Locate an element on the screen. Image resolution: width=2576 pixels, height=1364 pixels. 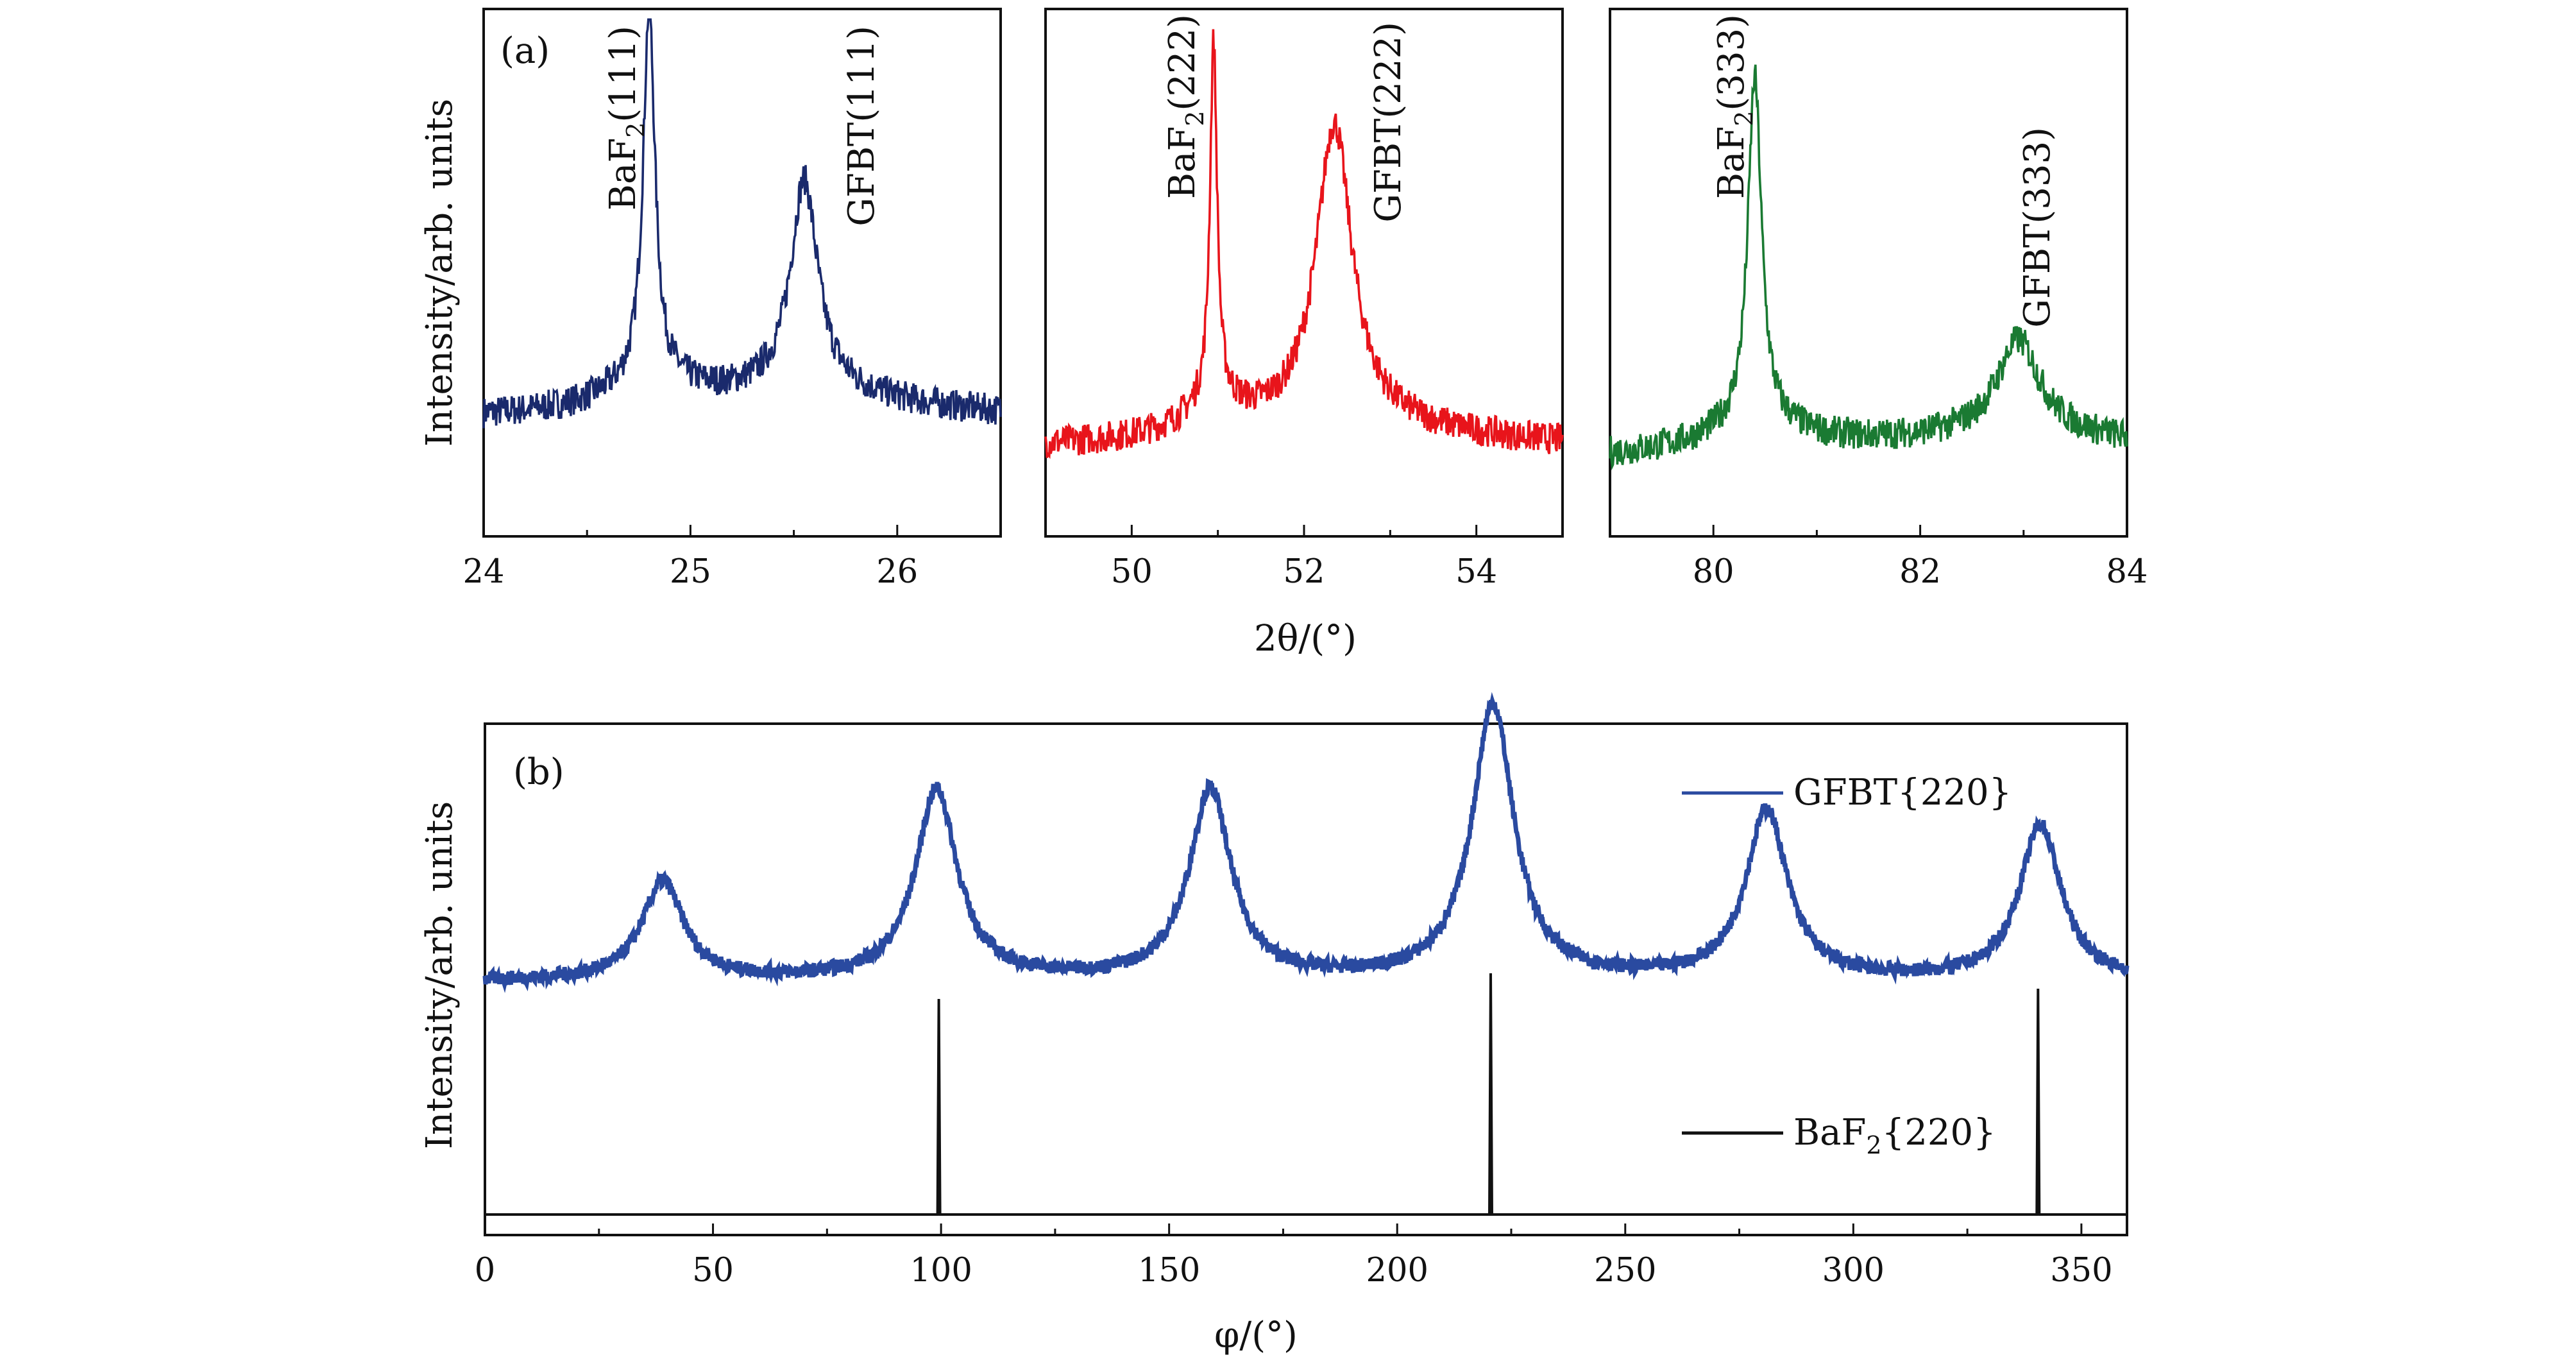
panel-b-y-axis-title: Intensity/arb. units is located at coordinates (440, 975).